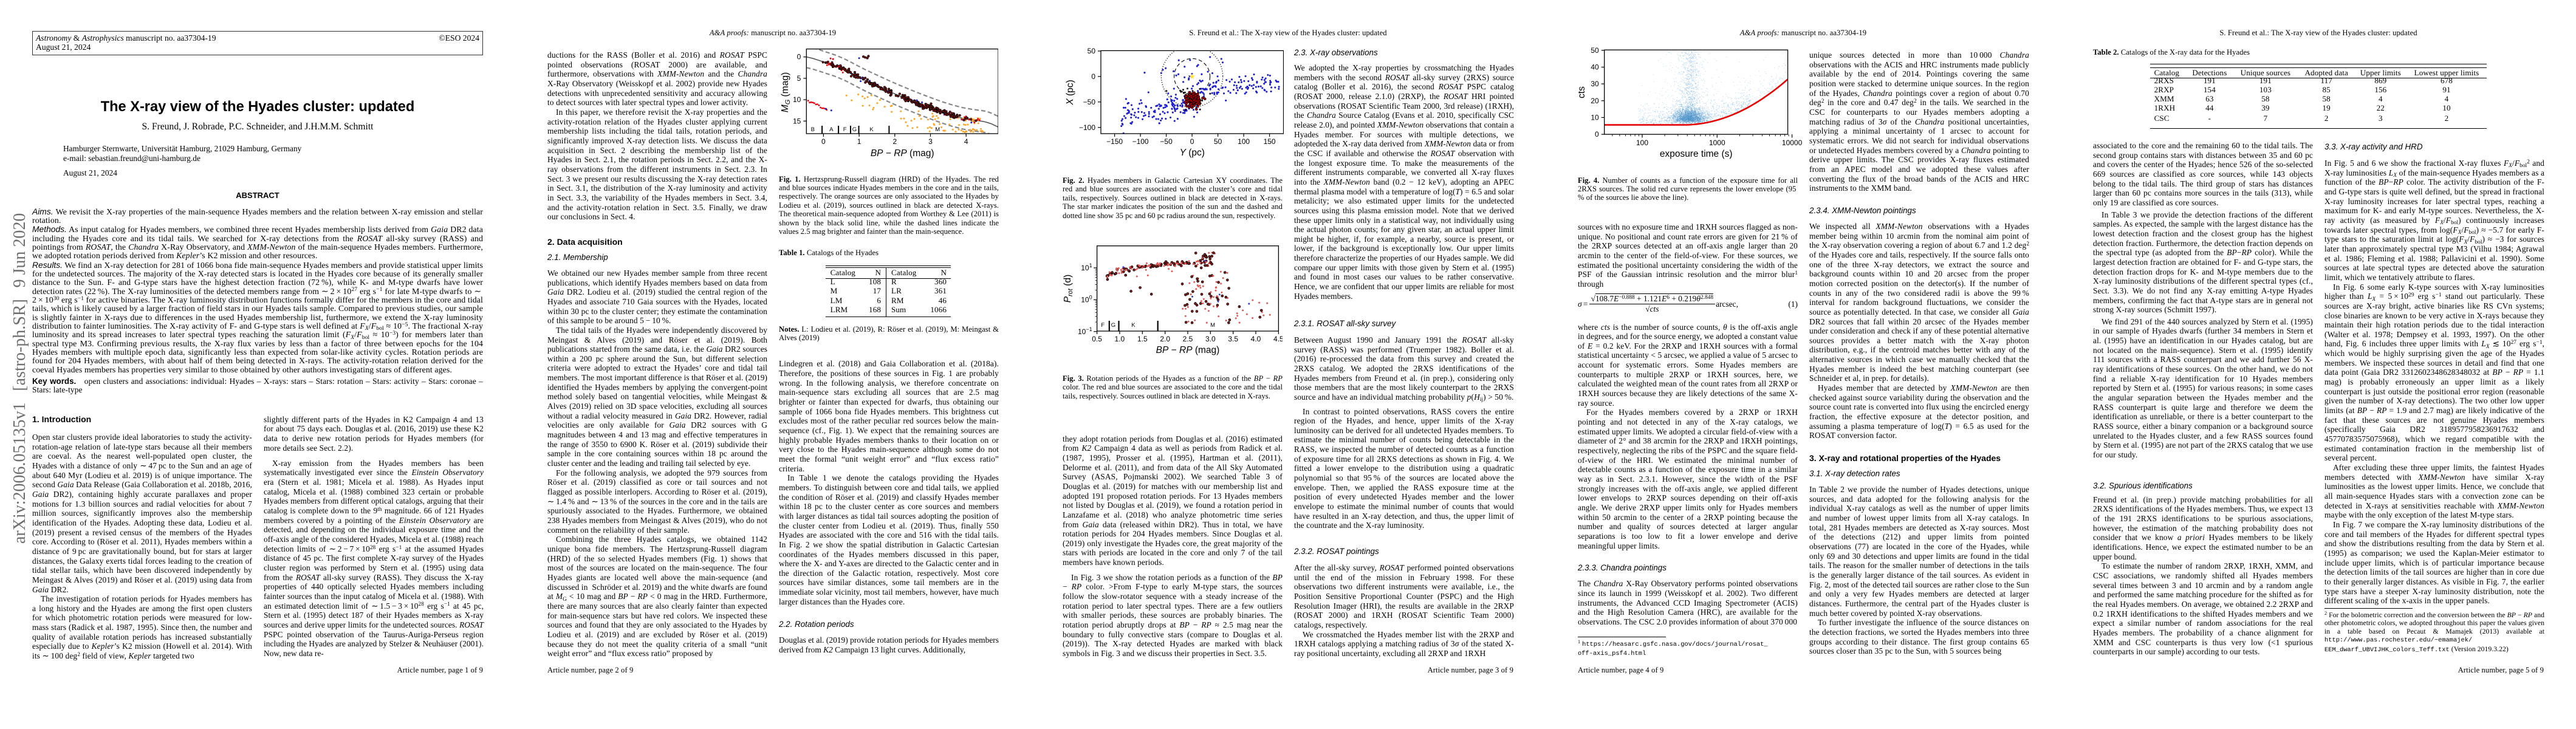  I want to click on svg-text: 4.5, so click(1278, 339).